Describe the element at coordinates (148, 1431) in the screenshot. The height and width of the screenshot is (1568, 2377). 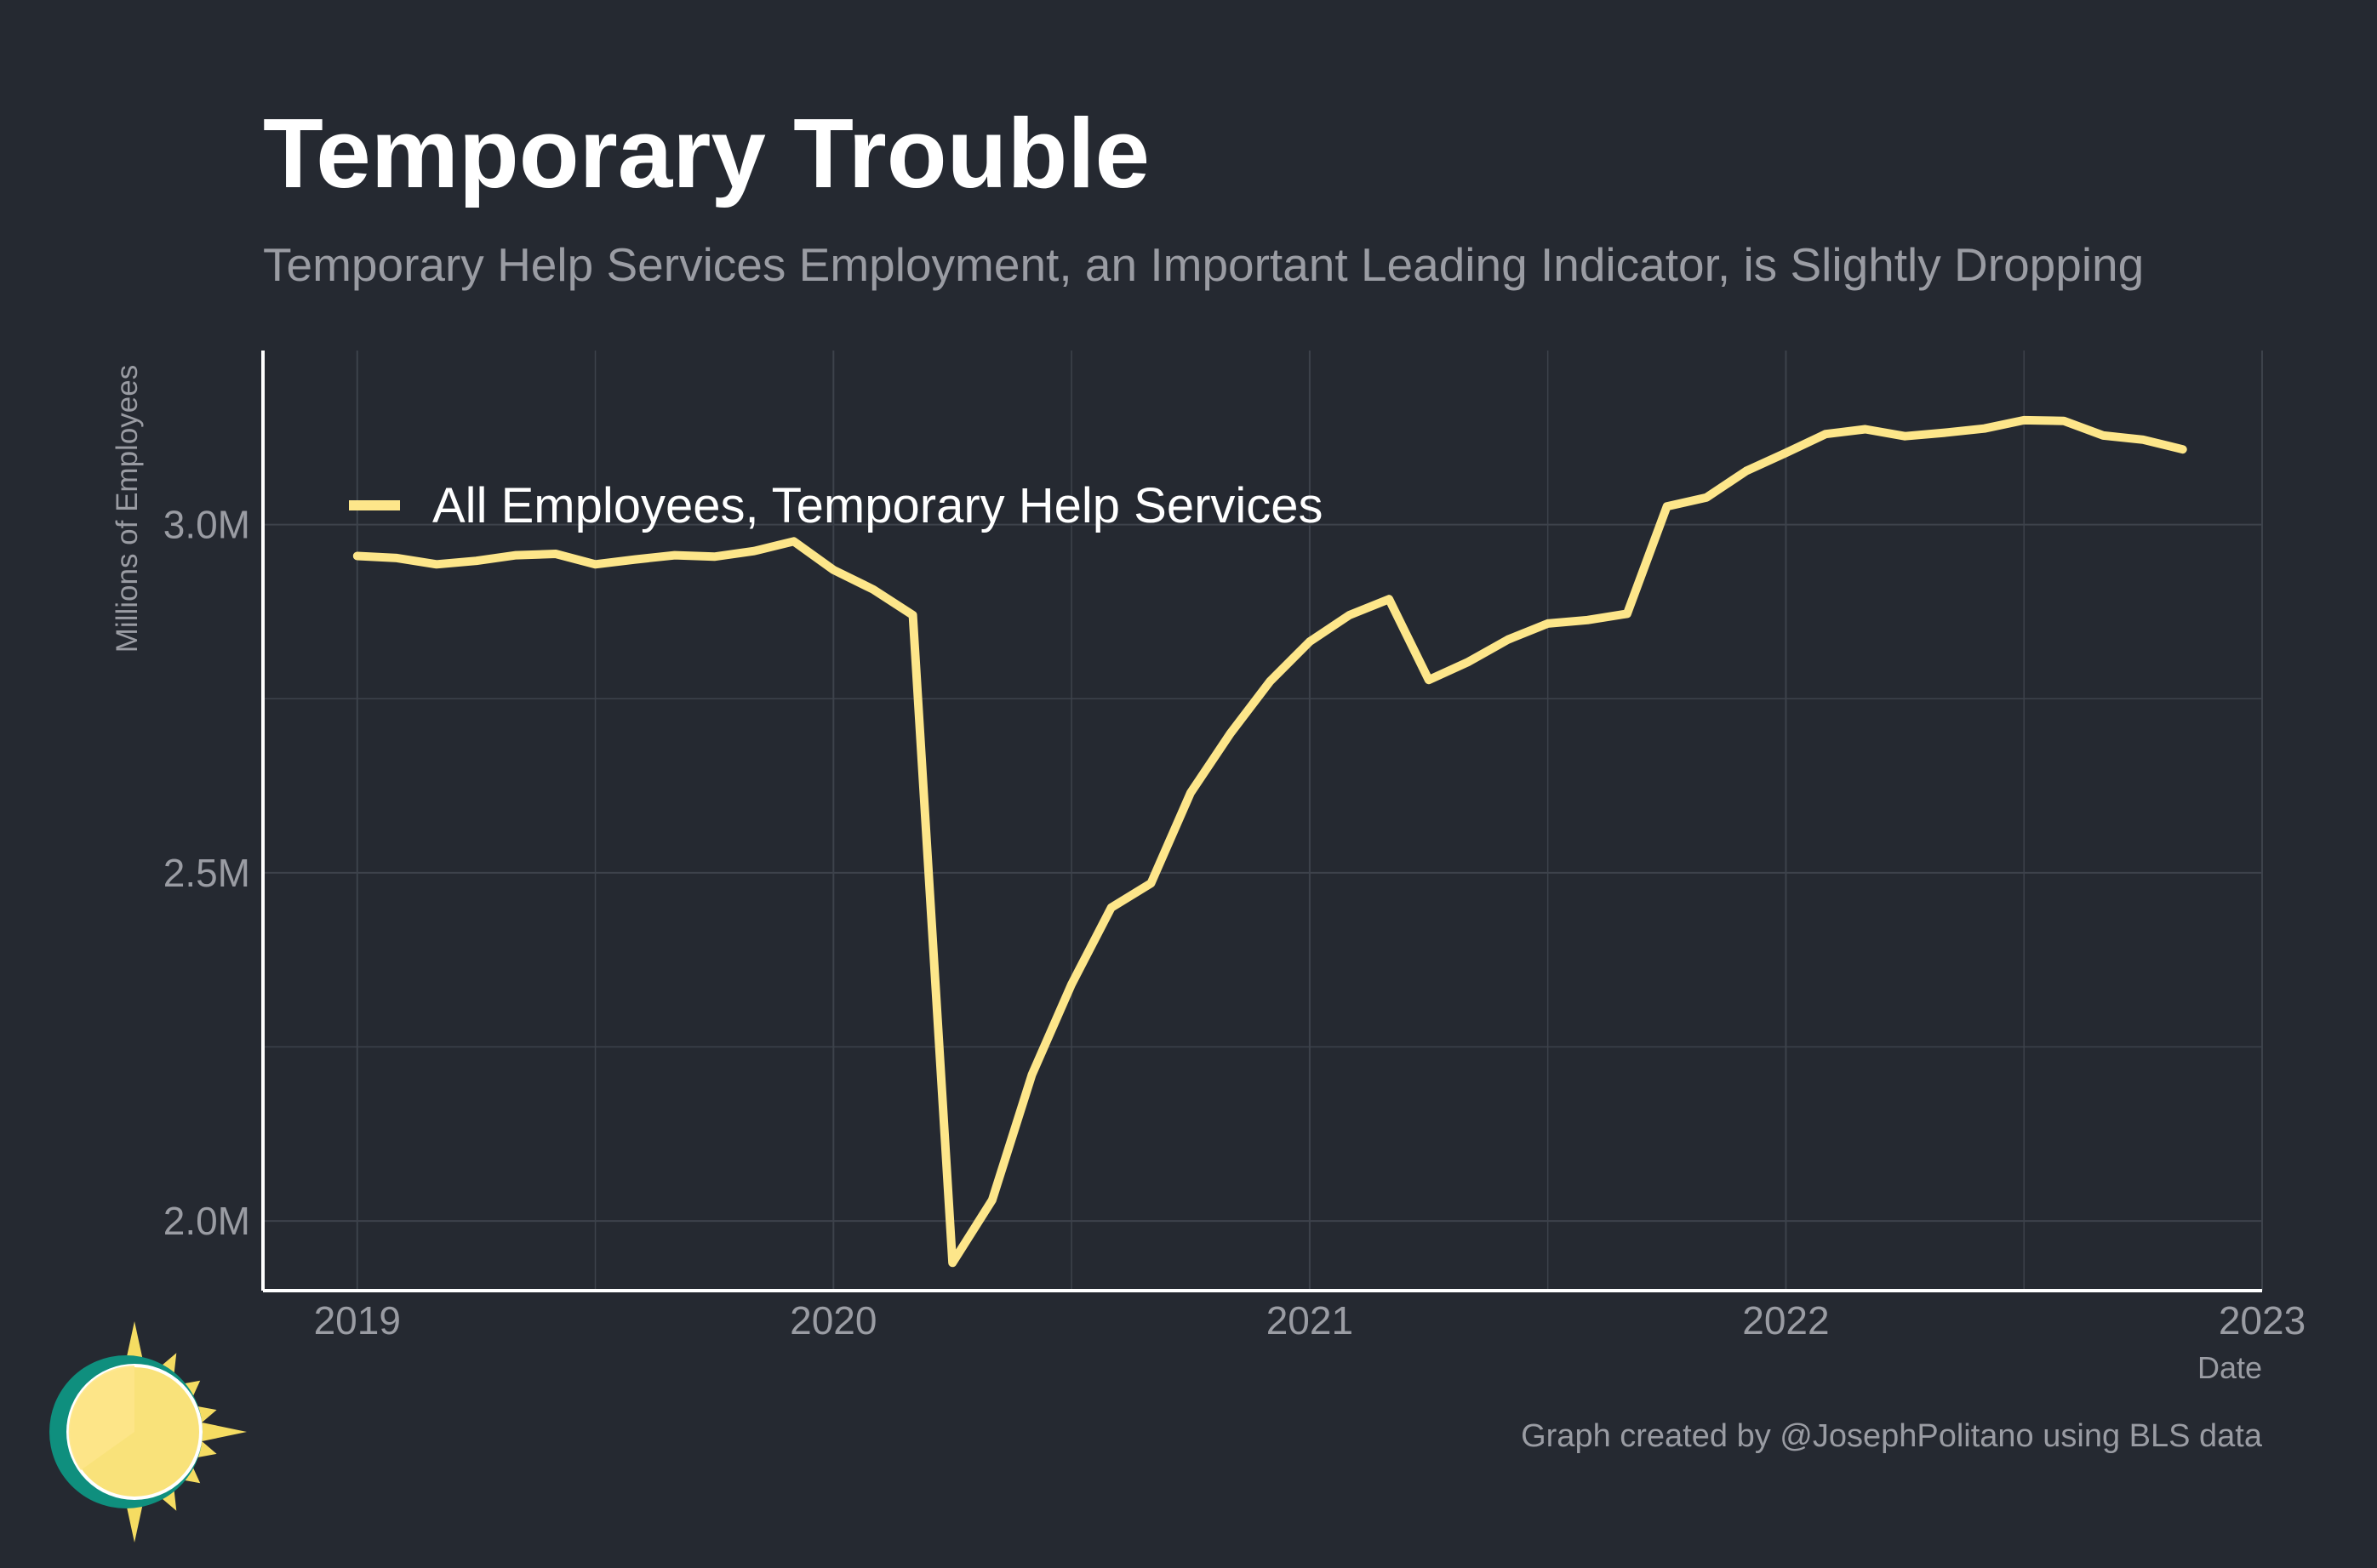
I see `sun-logo-icon` at that location.